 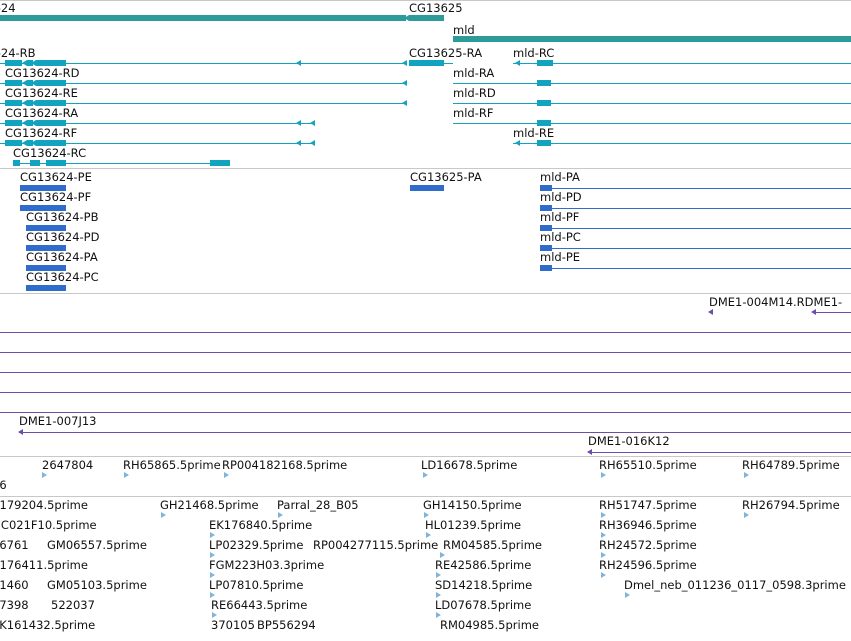 What do you see at coordinates (14, 585) in the screenshot?
I see `feature-label: 11460` at bounding box center [14, 585].